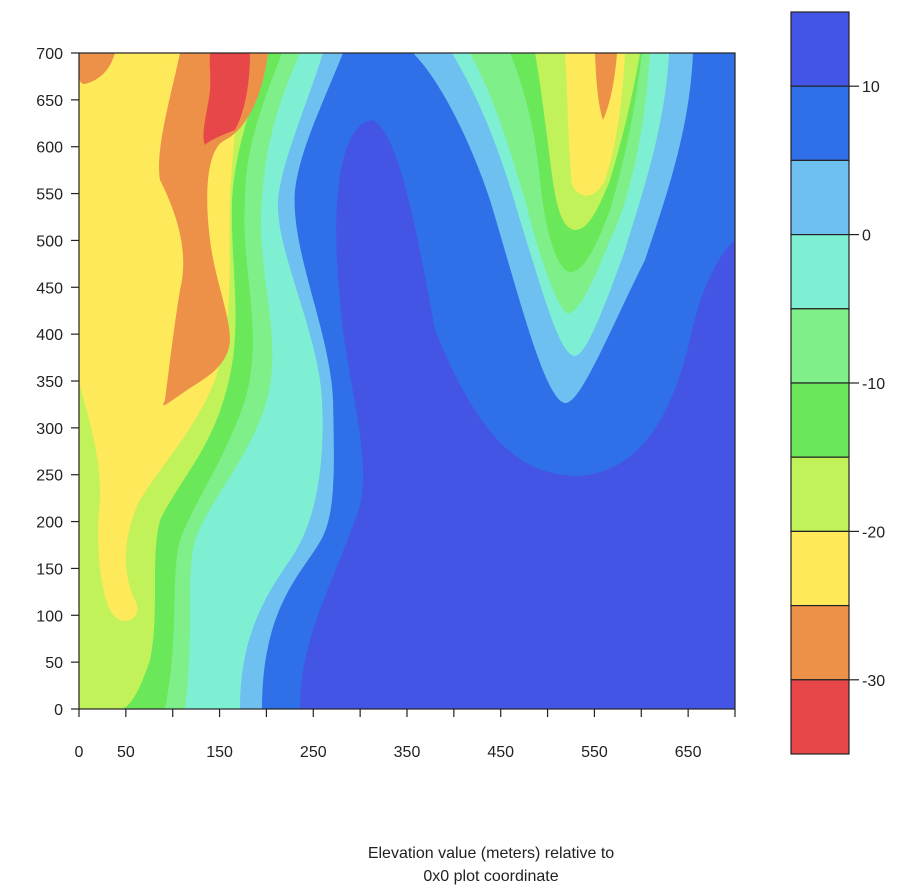 This screenshot has width=912, height=894. I want to click on x-tick-label: 450, so click(500, 752).